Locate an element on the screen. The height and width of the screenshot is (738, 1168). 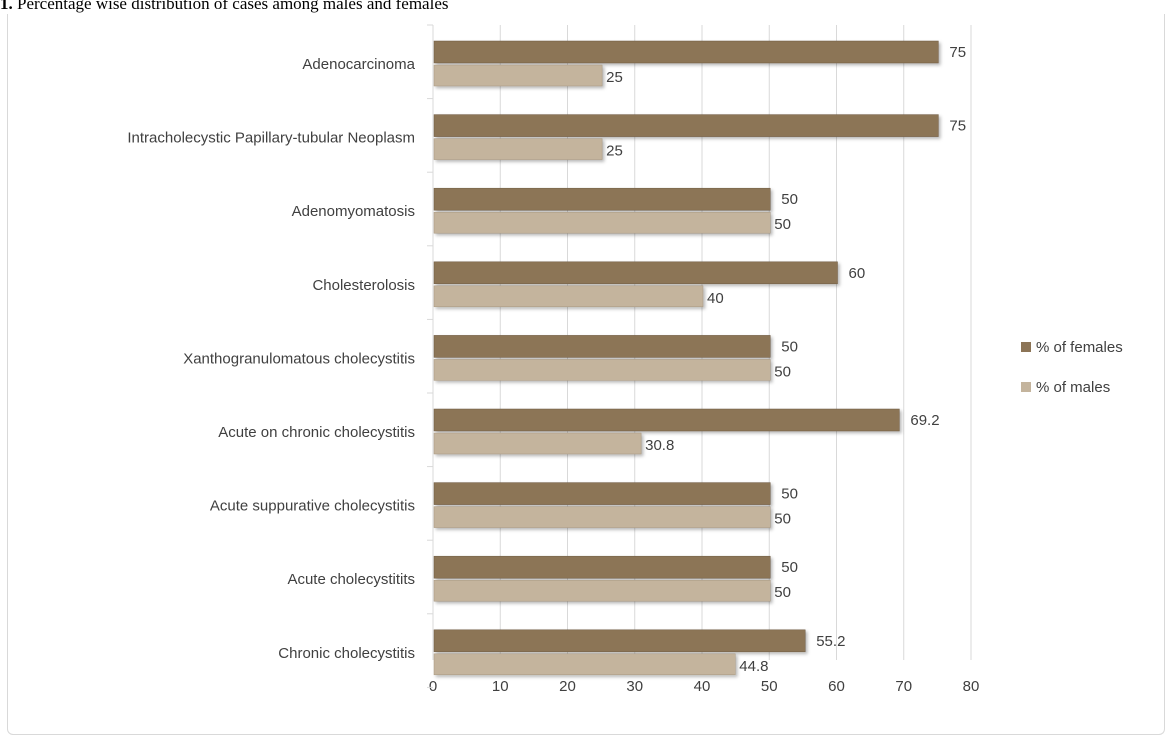
x-tick-label: 20 is located at coordinates (567, 686).